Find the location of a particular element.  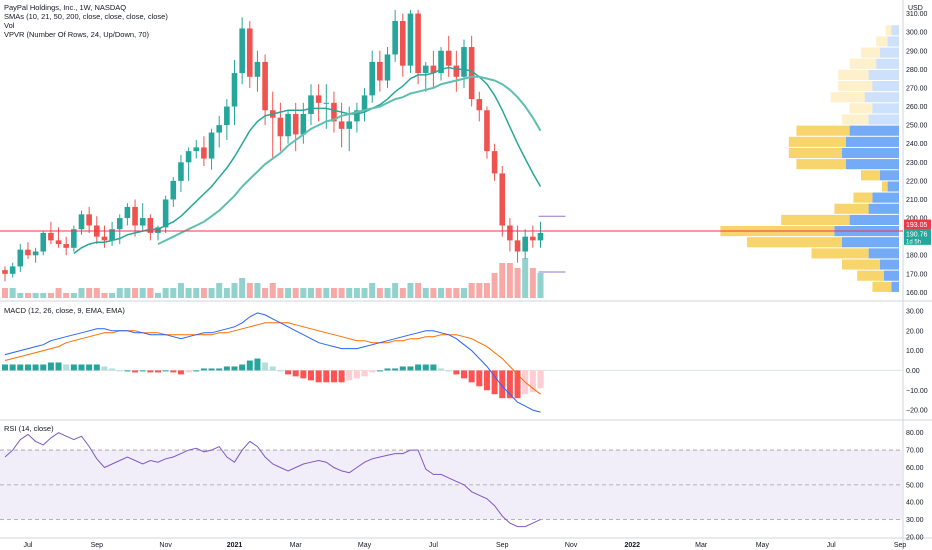

symbol-title: PayPal Holdings, Inc., 1W, NASDAQ is located at coordinates (65, 7).